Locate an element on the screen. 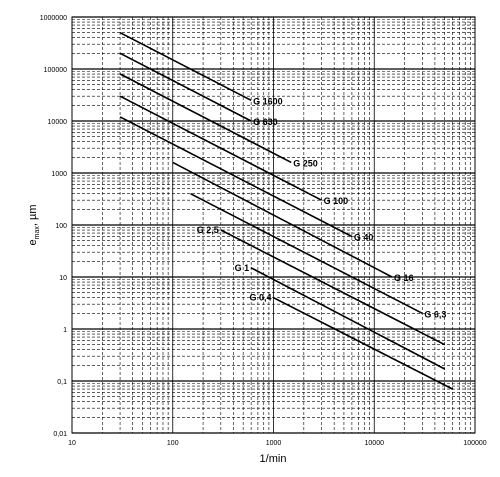 The image size is (500, 477). y-tick-label: 100 is located at coordinates (61, 226).